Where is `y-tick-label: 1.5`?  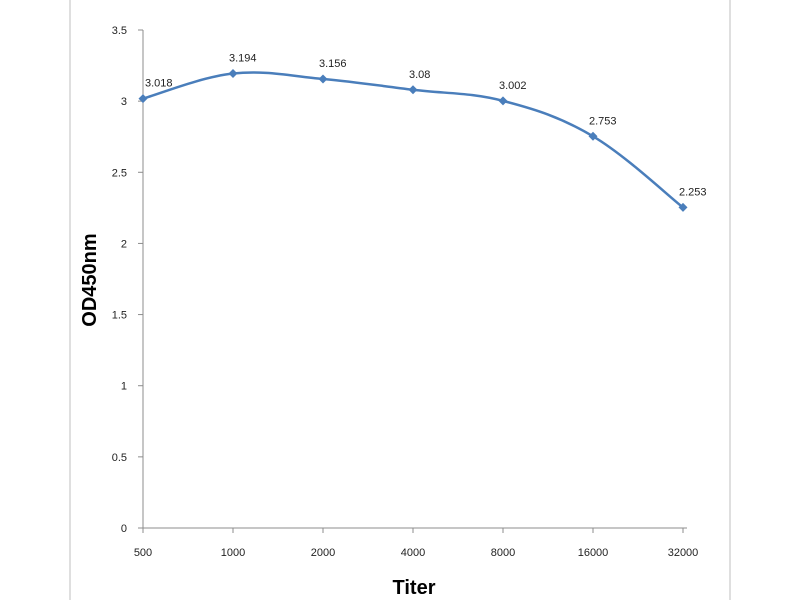 y-tick-label: 1.5 is located at coordinates (119, 316).